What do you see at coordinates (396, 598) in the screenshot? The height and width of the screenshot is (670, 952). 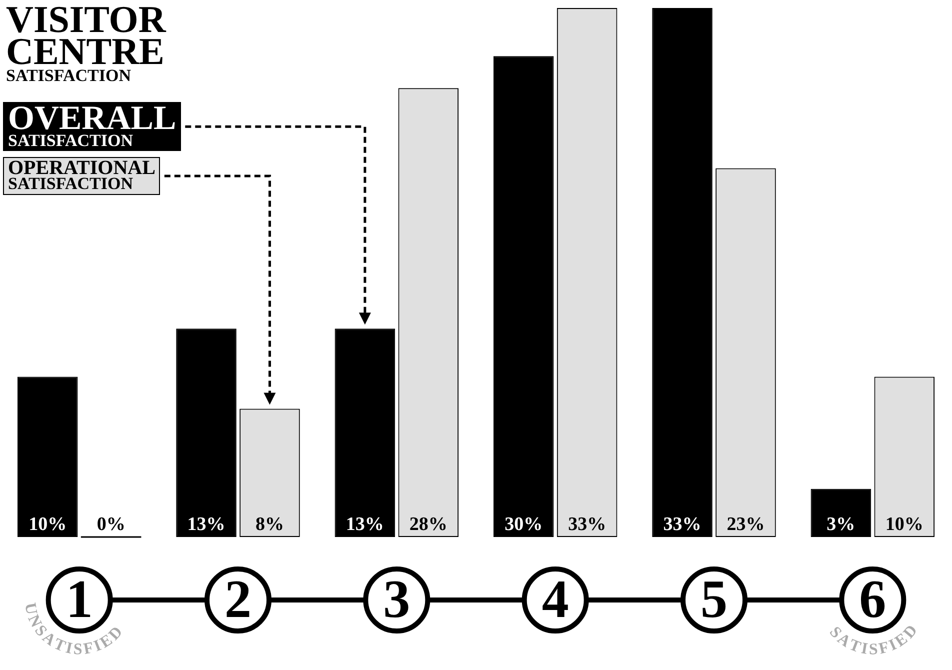 I see `x-tick-label: 3` at bounding box center [396, 598].